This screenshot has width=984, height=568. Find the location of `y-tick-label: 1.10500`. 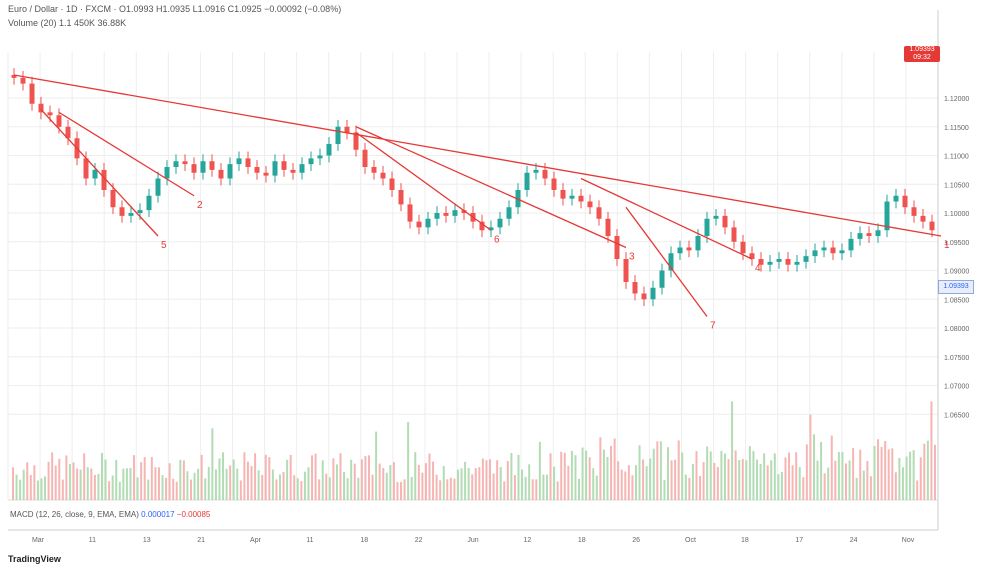

y-tick-label: 1.10500 is located at coordinates (956, 185).